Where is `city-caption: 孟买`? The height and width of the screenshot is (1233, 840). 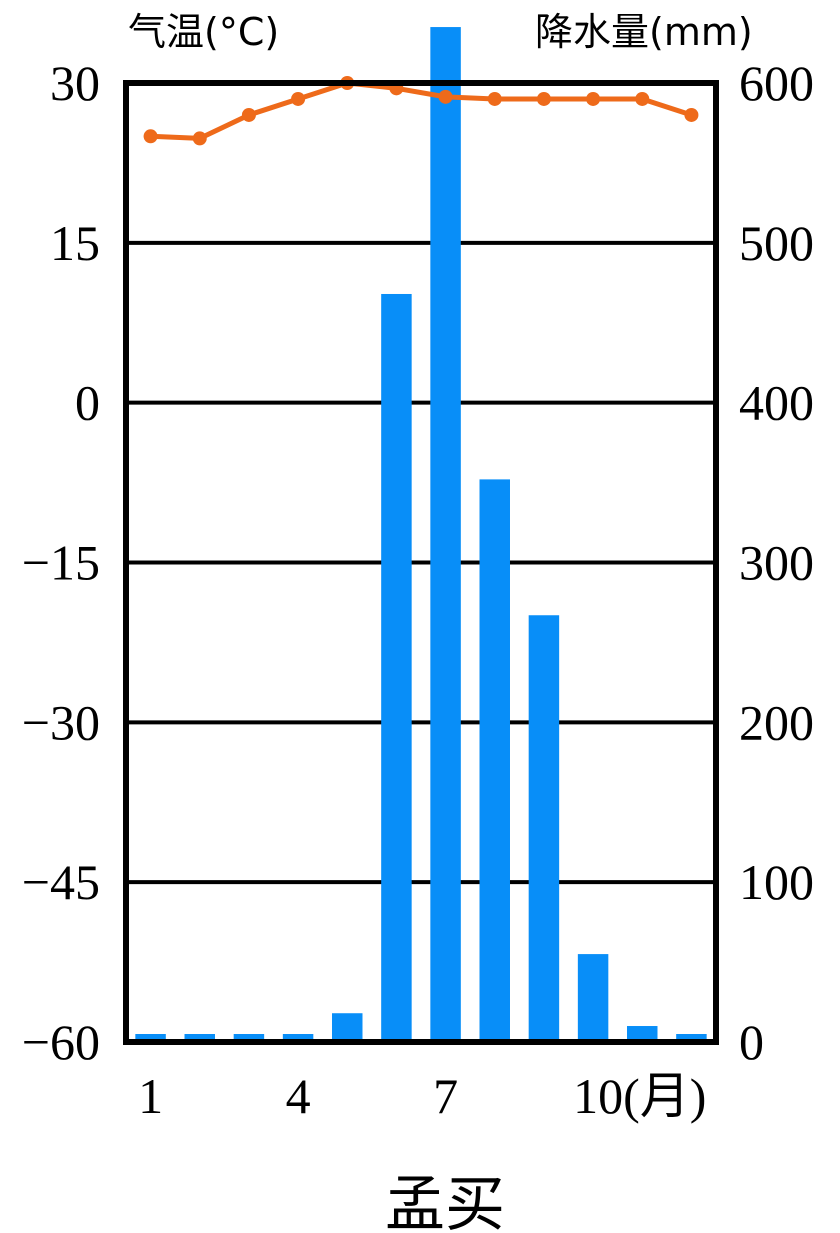 city-caption: 孟买 is located at coordinates (445, 1201).